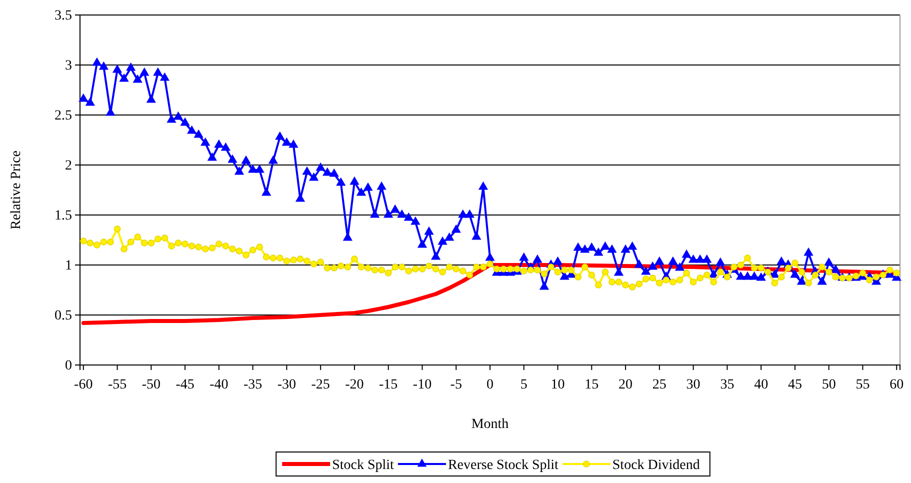 Image resolution: width=911 pixels, height=483 pixels. What do you see at coordinates (490, 424) in the screenshot?
I see `x-axis-title: Month` at bounding box center [490, 424].